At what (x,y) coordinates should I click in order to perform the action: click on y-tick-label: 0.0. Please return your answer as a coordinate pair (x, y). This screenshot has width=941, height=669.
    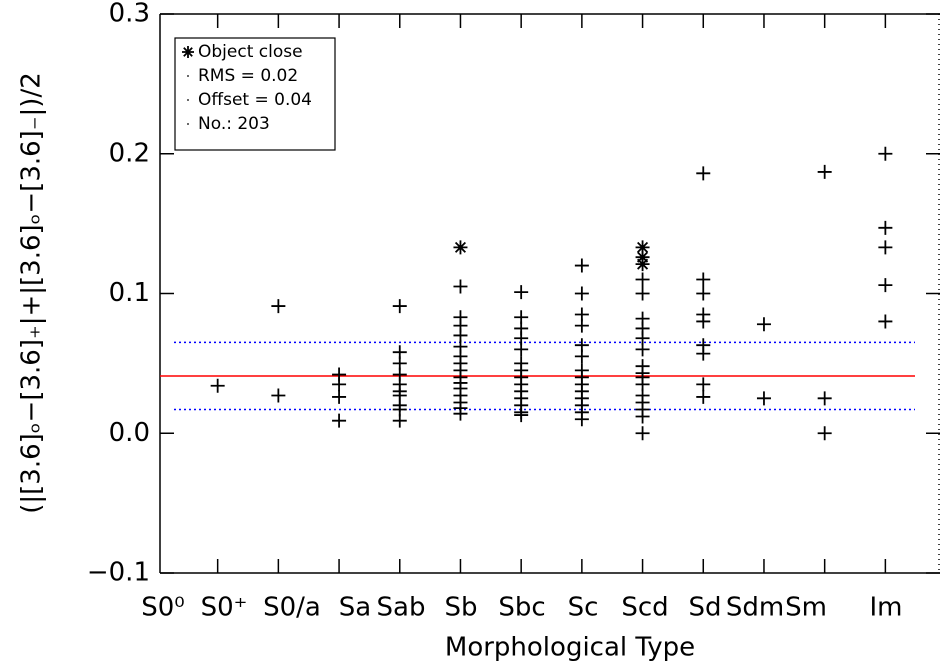
    Looking at the image, I should click on (129, 433).